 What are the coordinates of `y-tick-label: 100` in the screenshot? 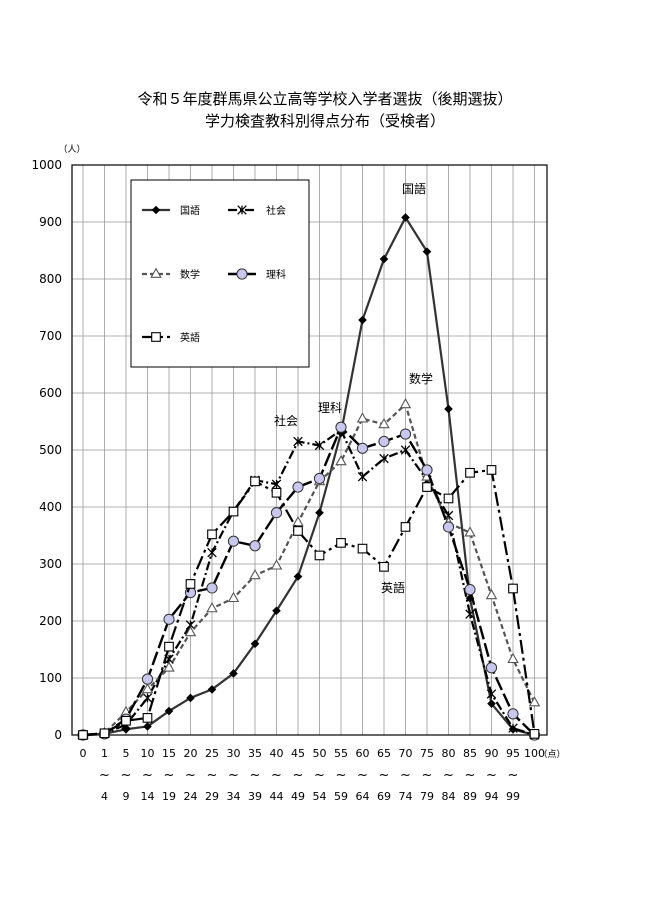 It's located at (50, 678).